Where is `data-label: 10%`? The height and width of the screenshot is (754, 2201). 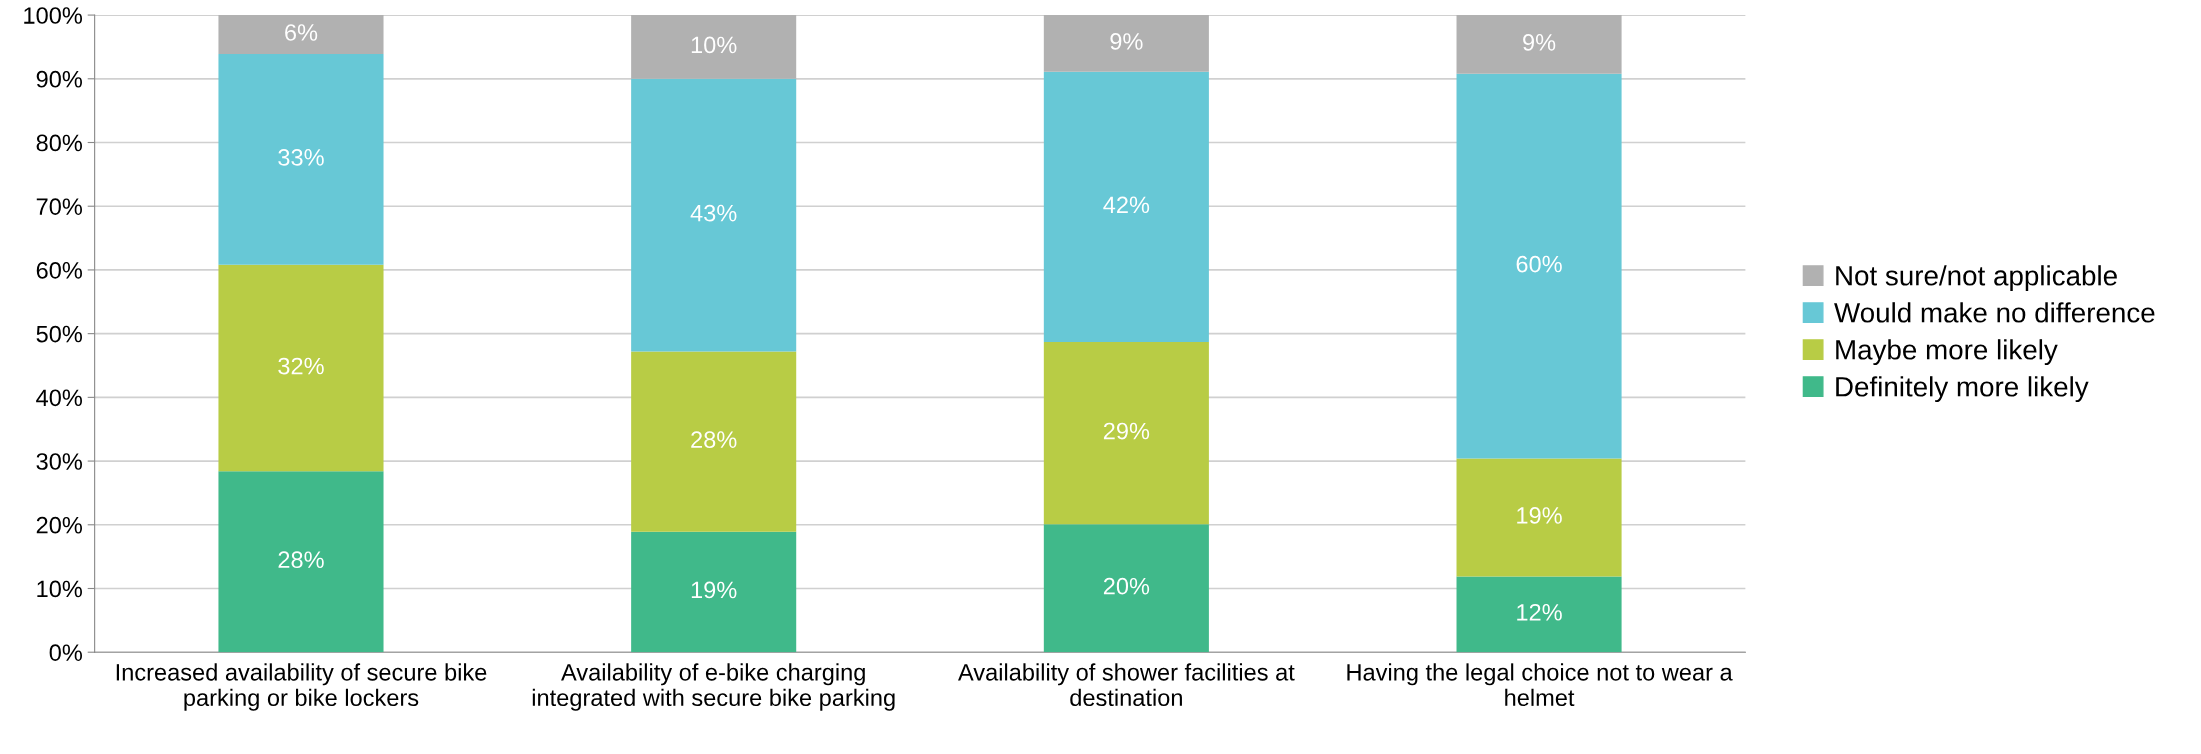 data-label: 10% is located at coordinates (714, 45).